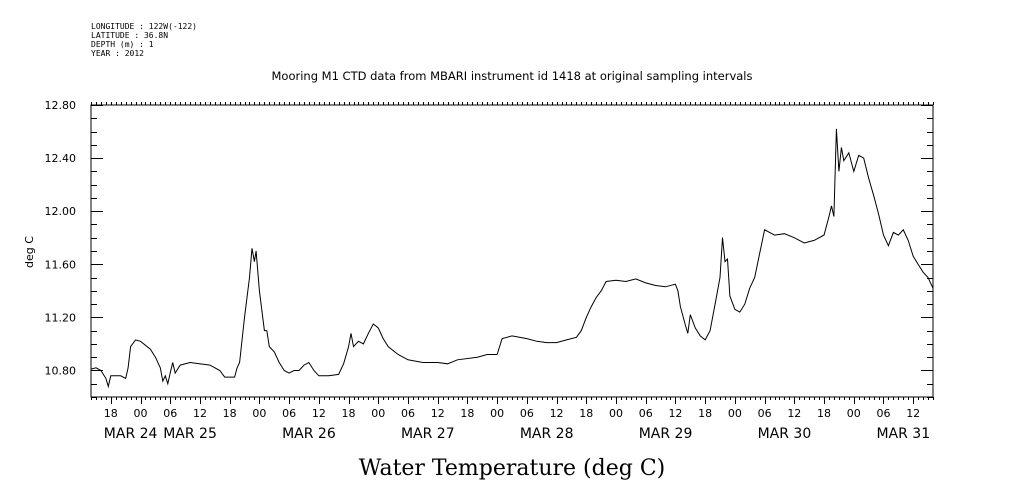 This screenshot has height=504, width=1009. Describe the element at coordinates (61, 264) in the screenshot. I see `y-tick-label: 11.60` at that location.